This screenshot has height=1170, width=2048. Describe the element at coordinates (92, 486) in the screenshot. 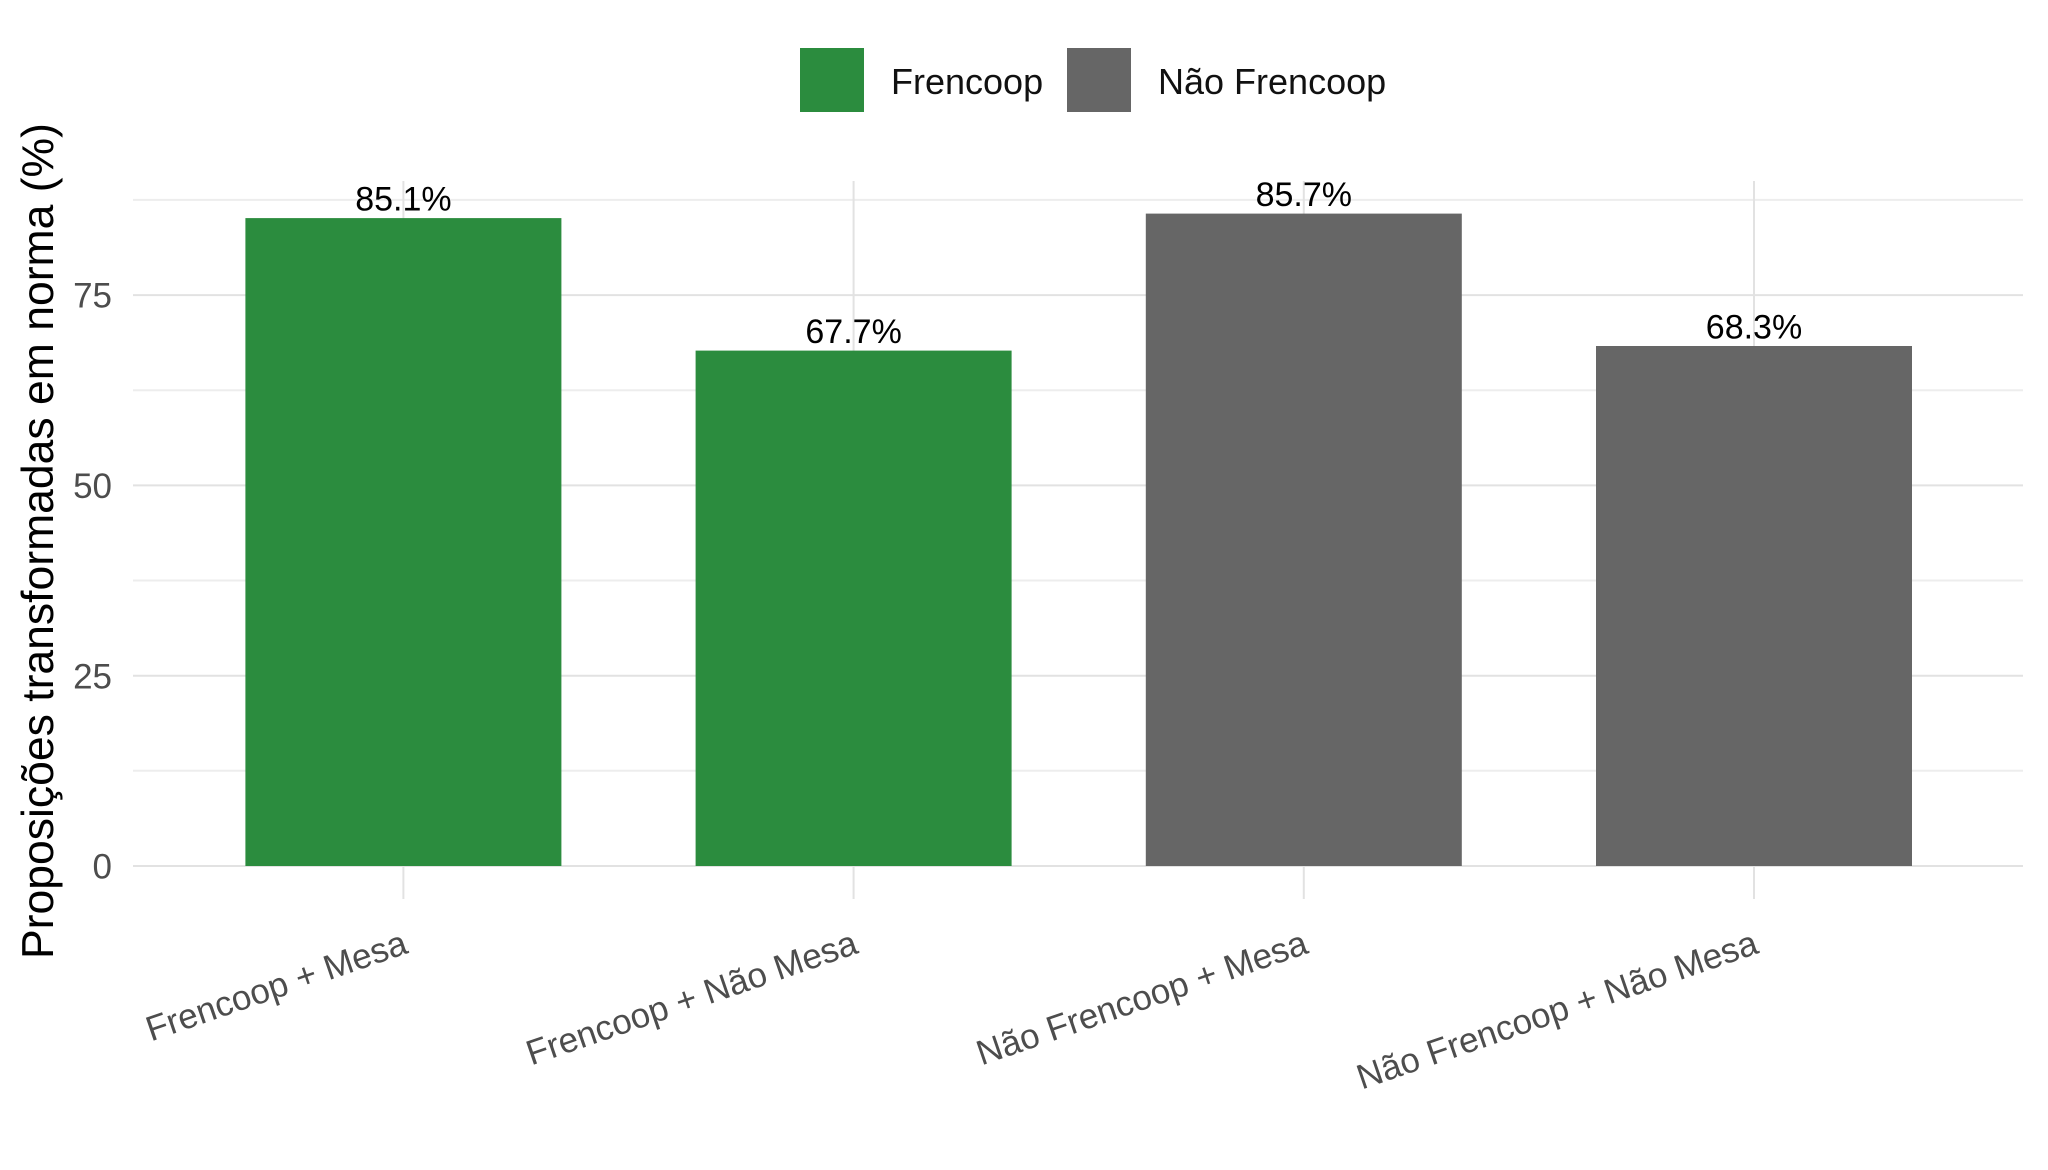

I see `svg-text: 50` at that location.